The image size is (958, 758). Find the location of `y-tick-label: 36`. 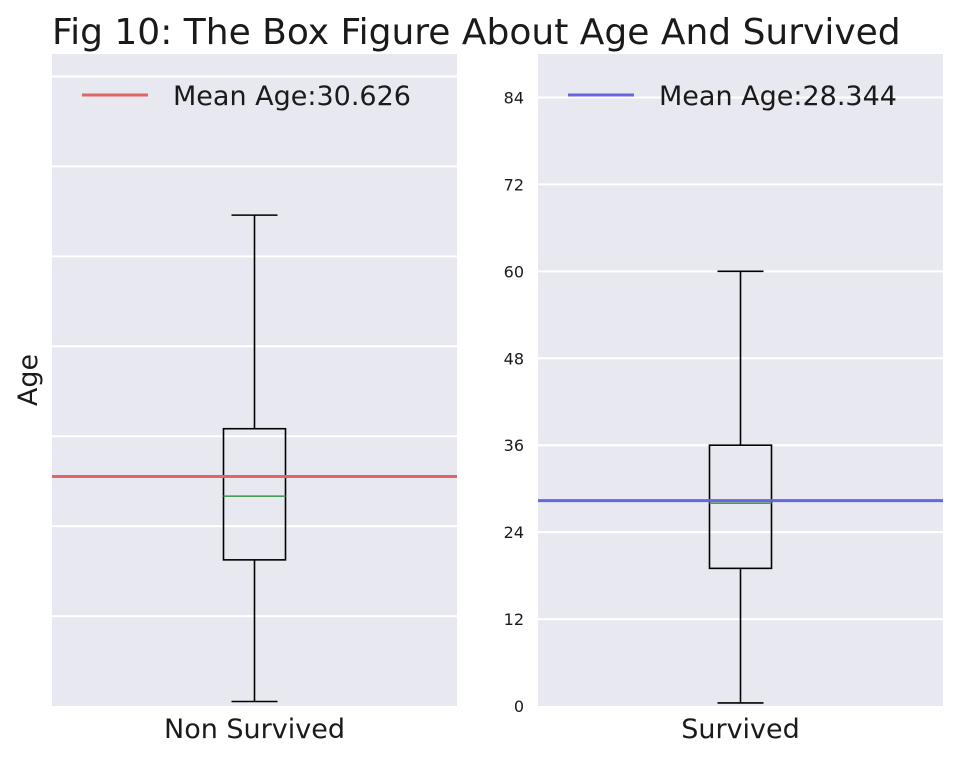

y-tick-label: 36 is located at coordinates (514, 445).